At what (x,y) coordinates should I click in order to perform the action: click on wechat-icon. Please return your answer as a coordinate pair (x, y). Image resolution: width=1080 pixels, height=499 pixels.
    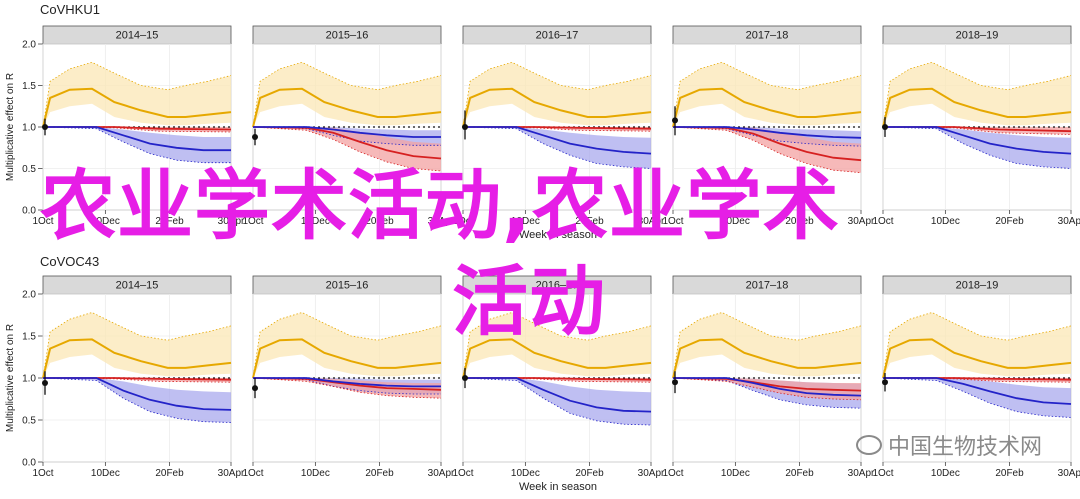
    Looking at the image, I should click on (868, 445).